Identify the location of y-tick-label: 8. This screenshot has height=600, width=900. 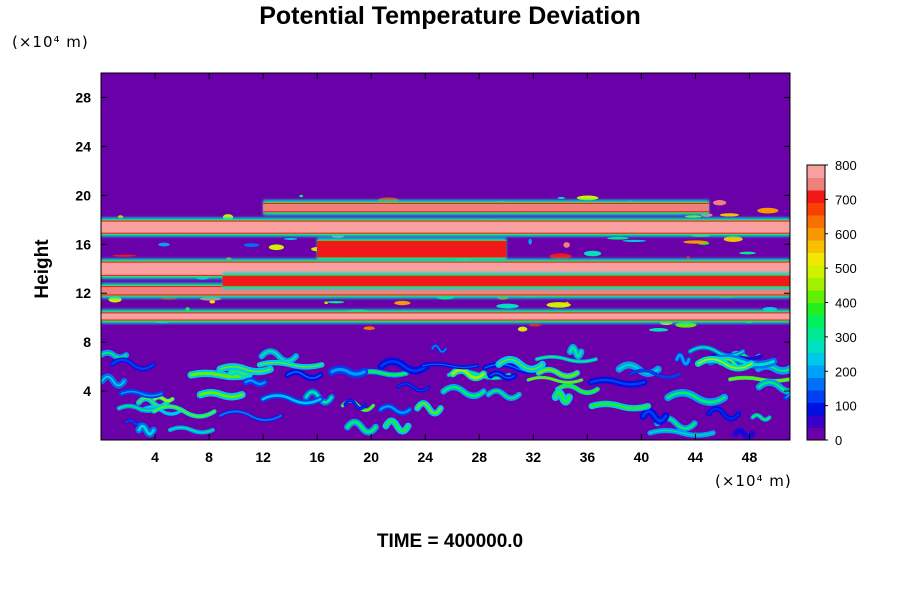
(87, 342).